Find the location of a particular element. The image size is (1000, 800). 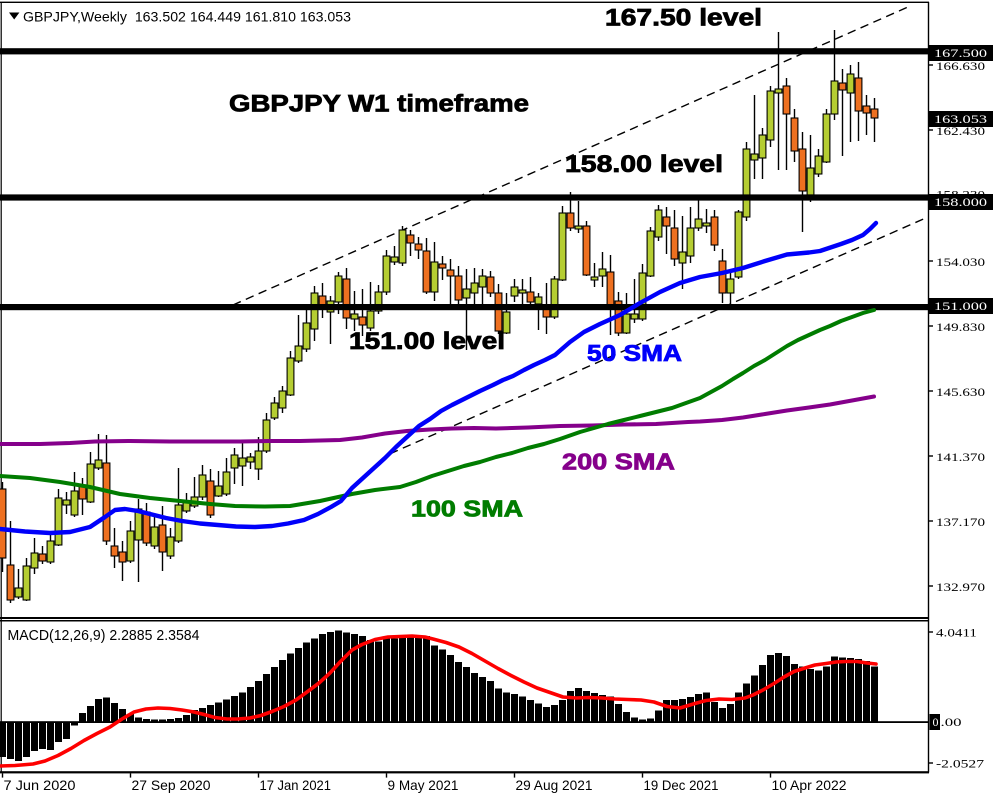

svg-text: 163.053 is located at coordinates (960, 119).